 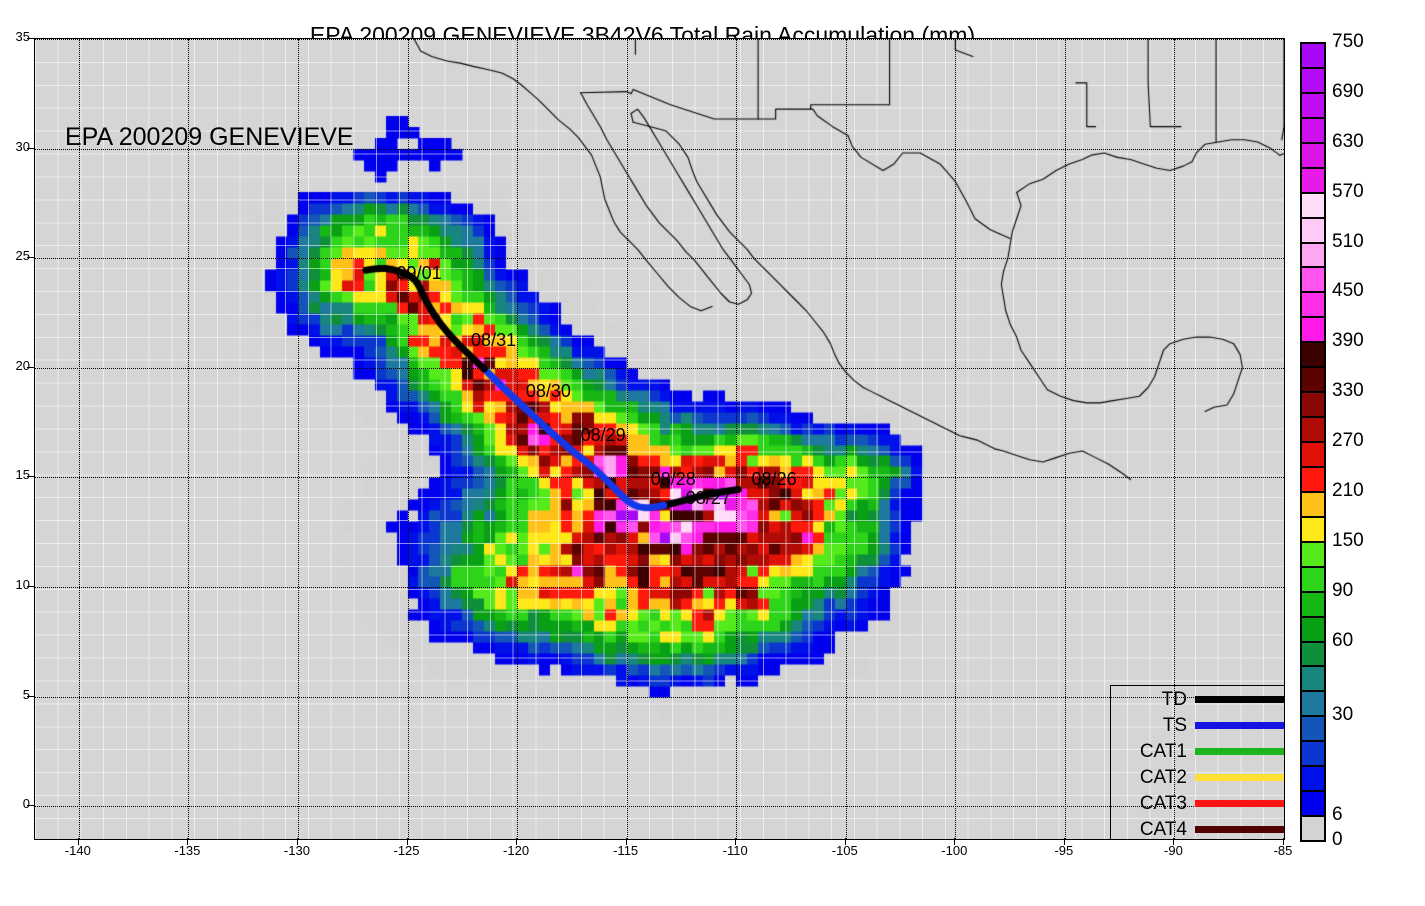 I want to click on legend-row: TD, so click(x=1197, y=699).